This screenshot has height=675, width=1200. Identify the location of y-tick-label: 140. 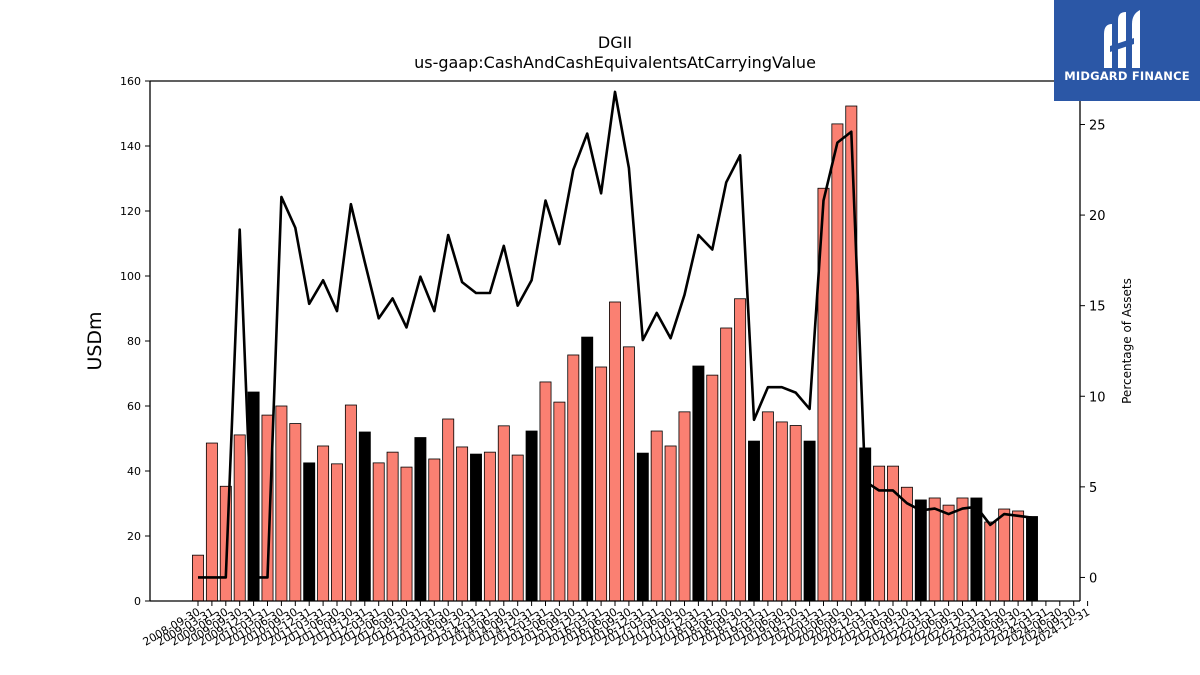
(130, 146).